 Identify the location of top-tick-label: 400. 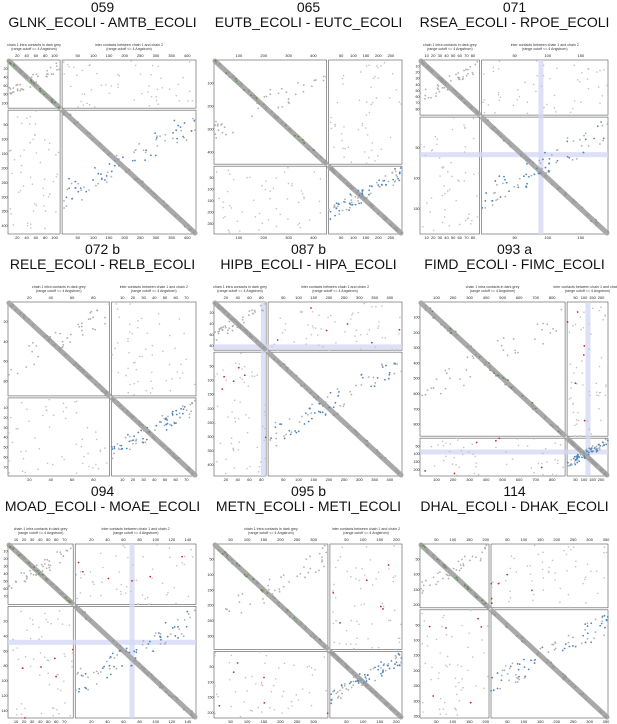
(389, 297).